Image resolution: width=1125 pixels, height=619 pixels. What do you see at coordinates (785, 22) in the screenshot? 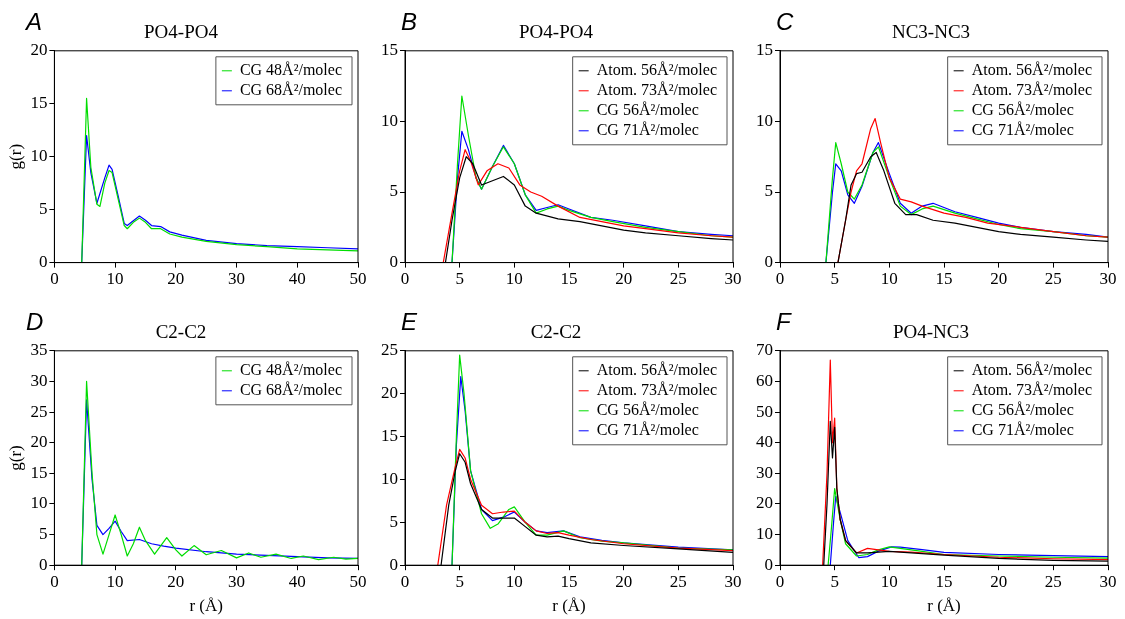
I see `text: C` at bounding box center [785, 22].